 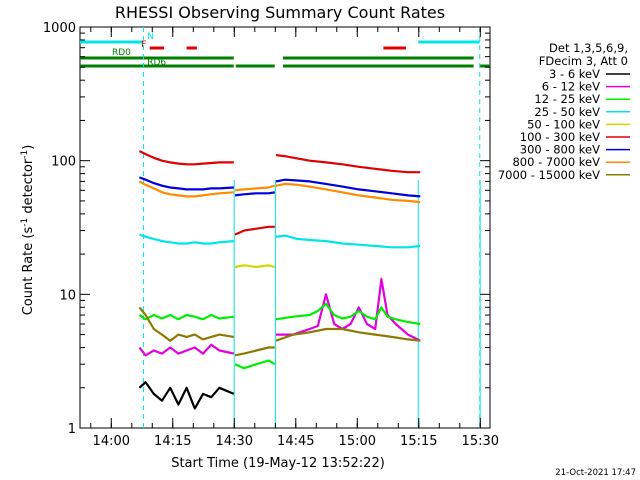 What do you see at coordinates (418, 441) in the screenshot?
I see `x-tick-label: 15:15` at bounding box center [418, 441].